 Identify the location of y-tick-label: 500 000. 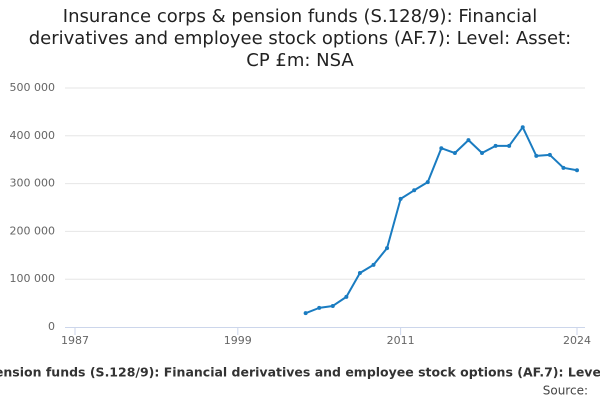
(33, 87).